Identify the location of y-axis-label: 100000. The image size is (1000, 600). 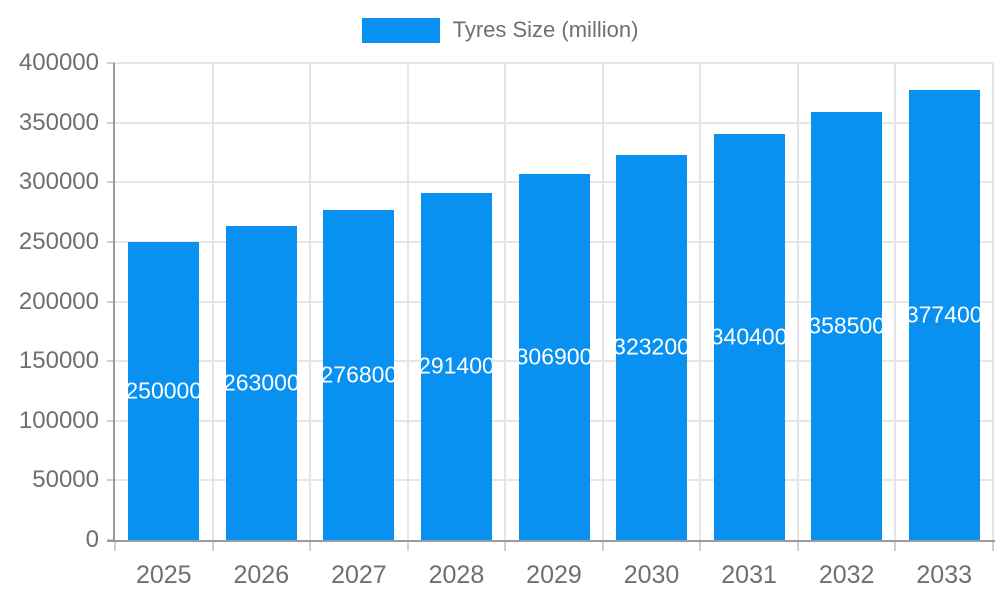
(58, 420).